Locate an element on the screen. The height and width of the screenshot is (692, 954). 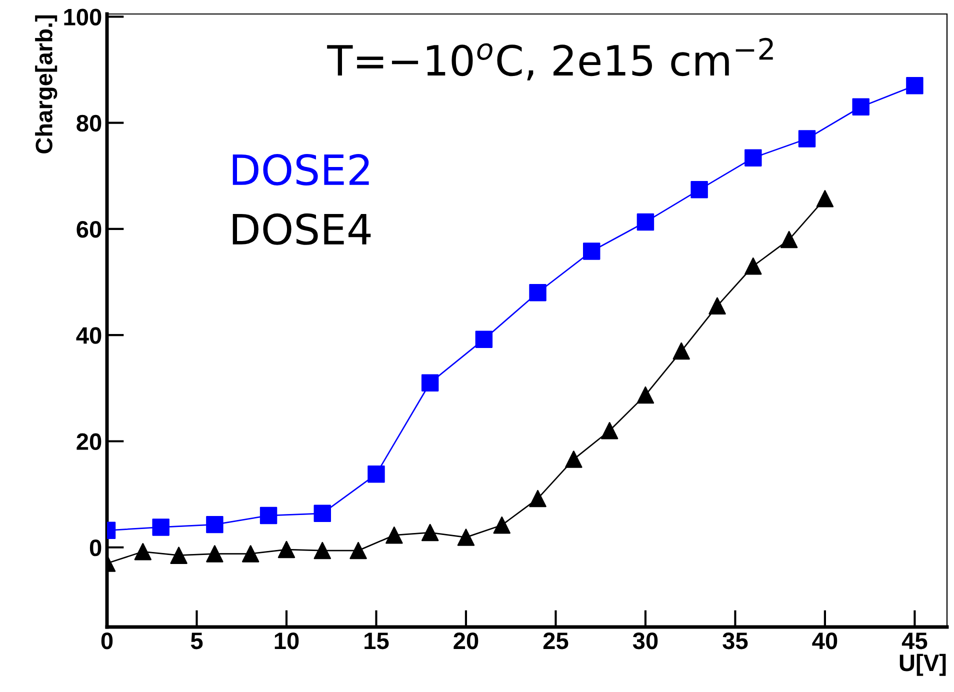
y-tick-label: 20 is located at coordinates (89, 441).